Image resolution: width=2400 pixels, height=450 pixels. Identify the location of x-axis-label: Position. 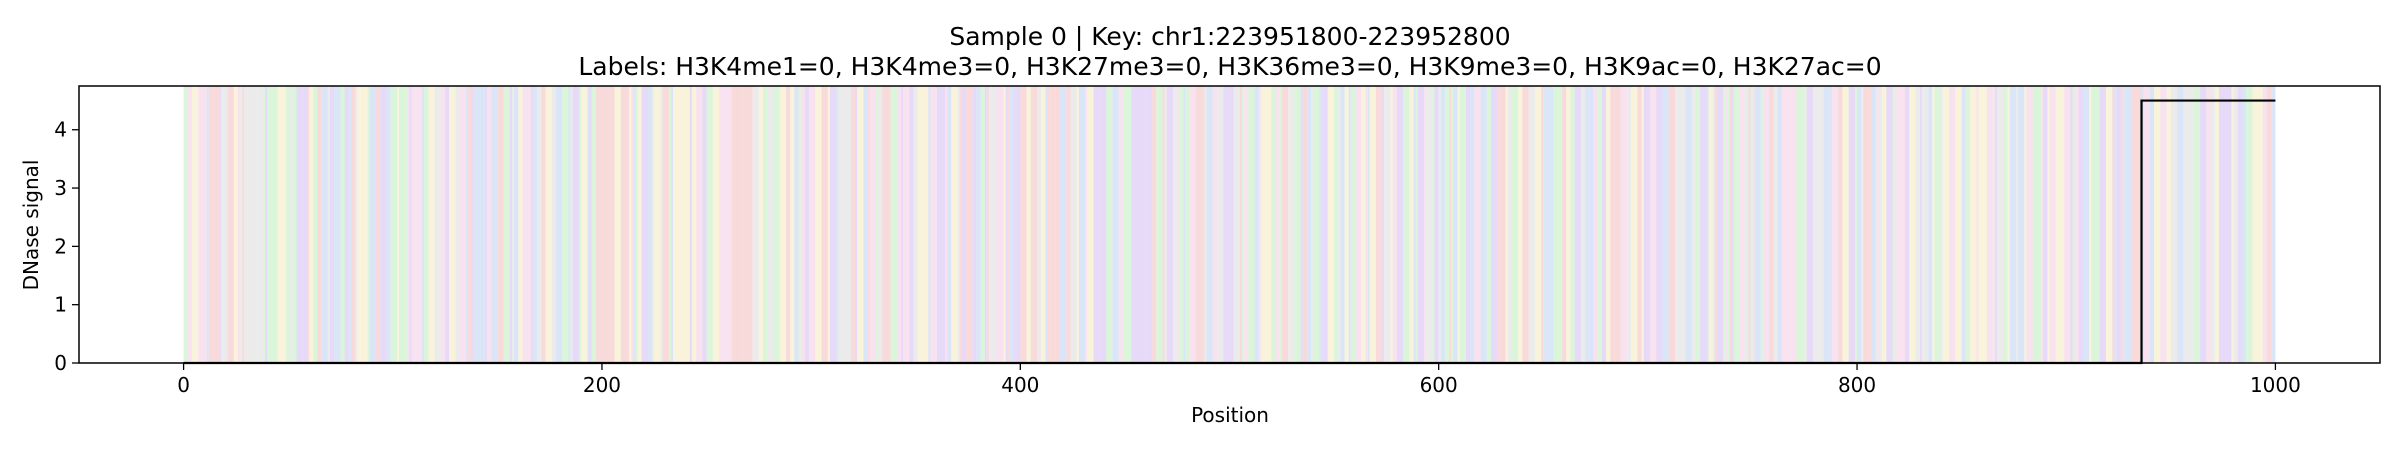
(1230, 415).